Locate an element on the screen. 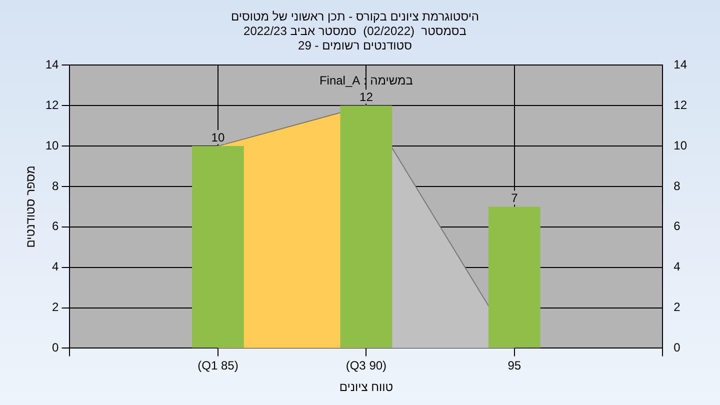 The height and width of the screenshot is (405, 720). y2-tick-label: 0 is located at coordinates (677, 347).